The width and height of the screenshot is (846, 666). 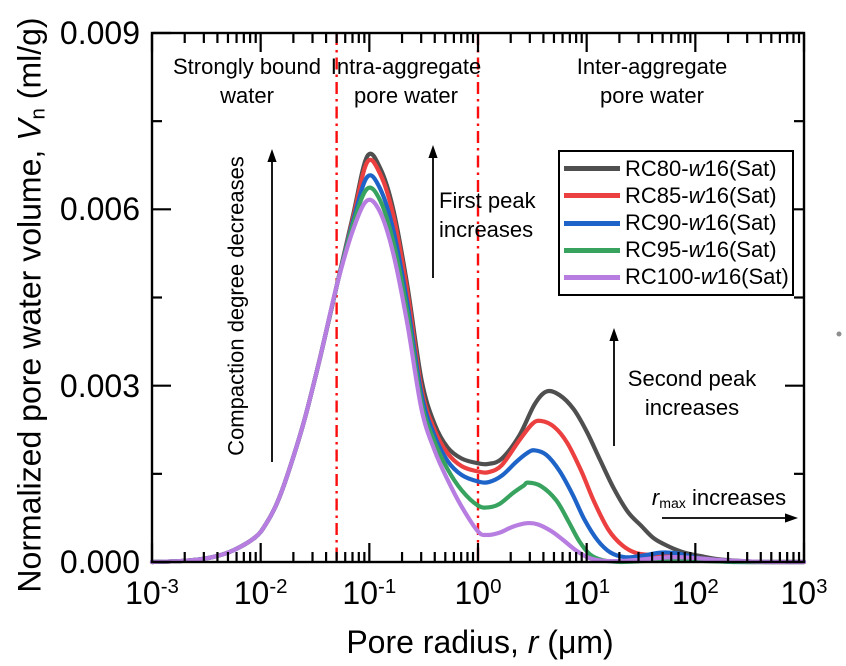 I want to click on legend-label: RC90-w16(Sat), so click(x=701, y=222).